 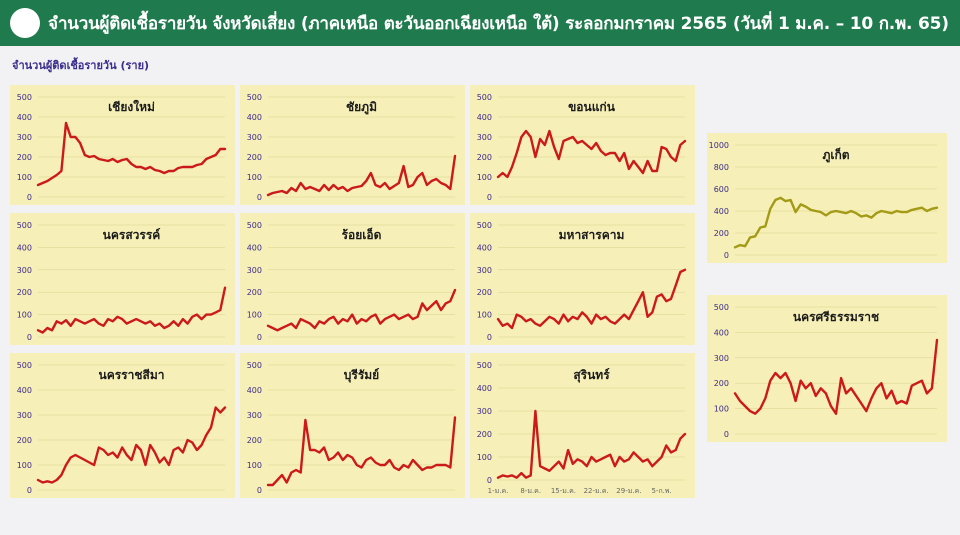 What do you see at coordinates (132, 375) in the screenshot?
I see `chart-title: นครราชสีมา` at bounding box center [132, 375].